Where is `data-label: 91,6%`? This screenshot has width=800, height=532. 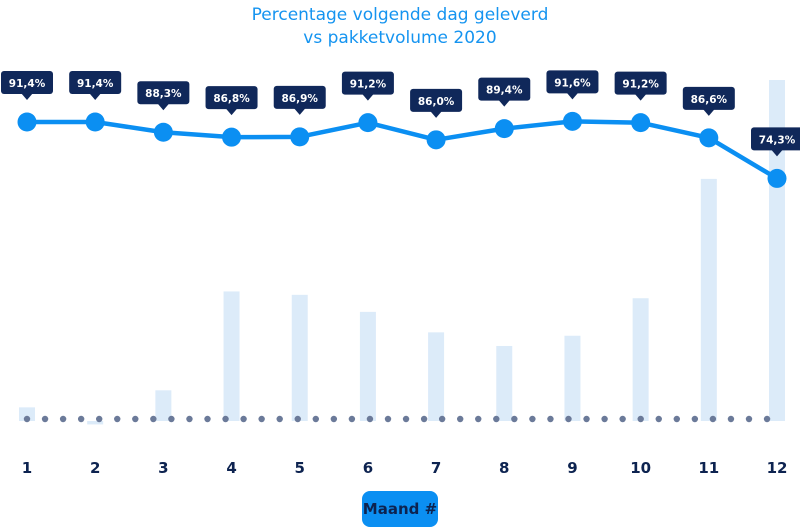
data-label: 91,6% is located at coordinates (572, 83).